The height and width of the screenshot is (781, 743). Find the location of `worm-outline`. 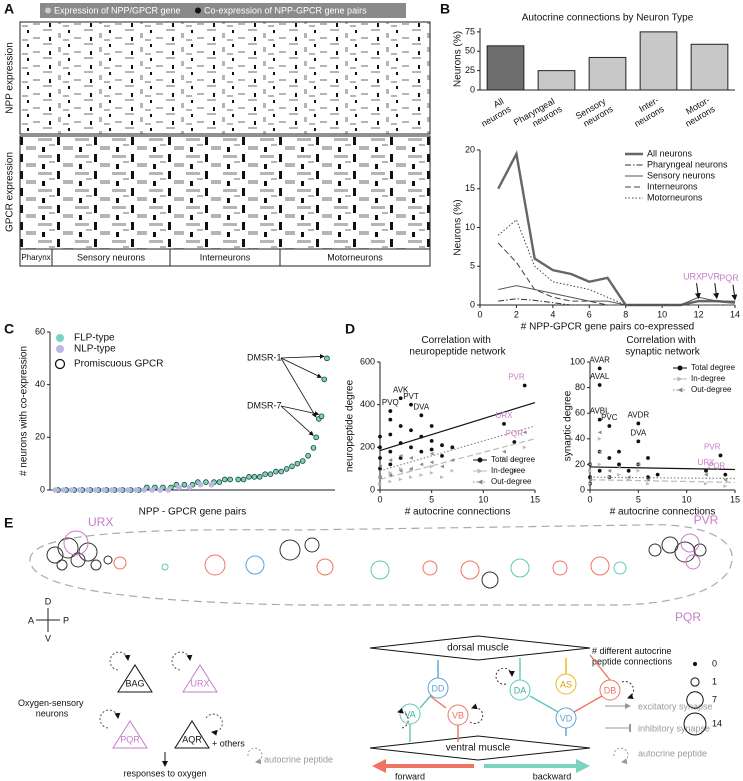

worm-outline is located at coordinates (381, 565).